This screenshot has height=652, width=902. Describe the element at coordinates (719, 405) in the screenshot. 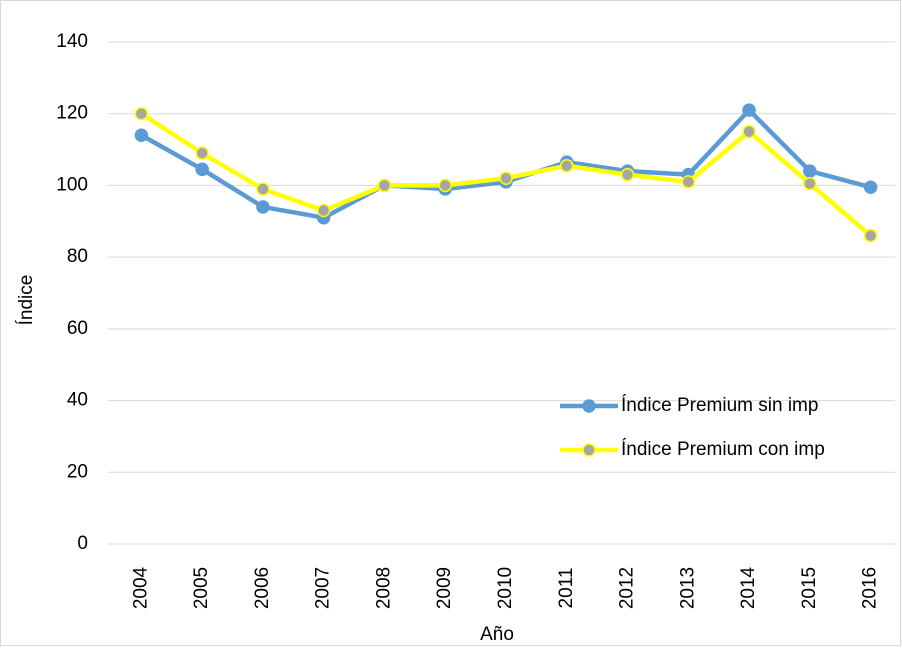

I see `legend-label: Índice Premium sin imp` at that location.